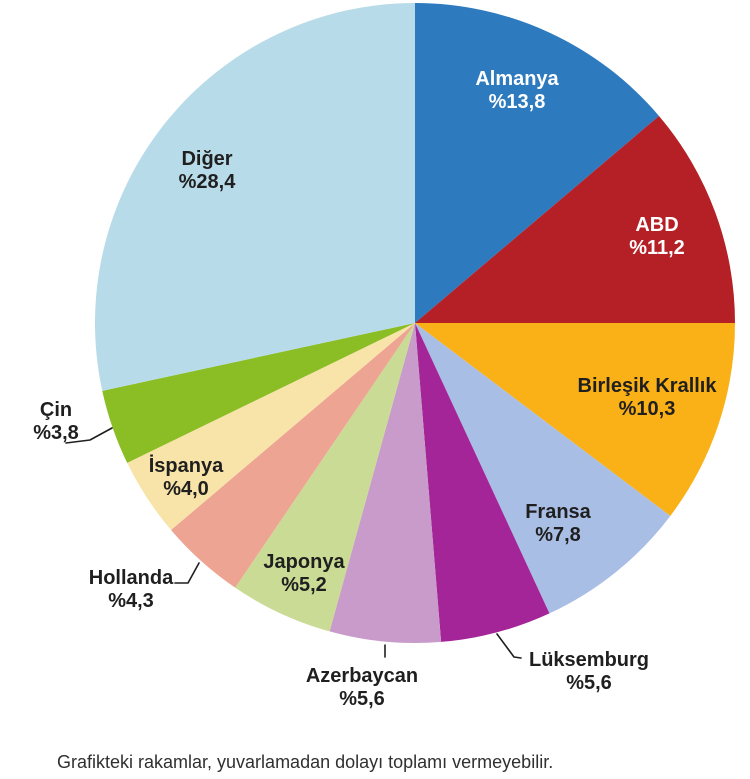  Describe the element at coordinates (304, 573) in the screenshot. I see `pie-label-japonya: Japonya %5,2` at that location.